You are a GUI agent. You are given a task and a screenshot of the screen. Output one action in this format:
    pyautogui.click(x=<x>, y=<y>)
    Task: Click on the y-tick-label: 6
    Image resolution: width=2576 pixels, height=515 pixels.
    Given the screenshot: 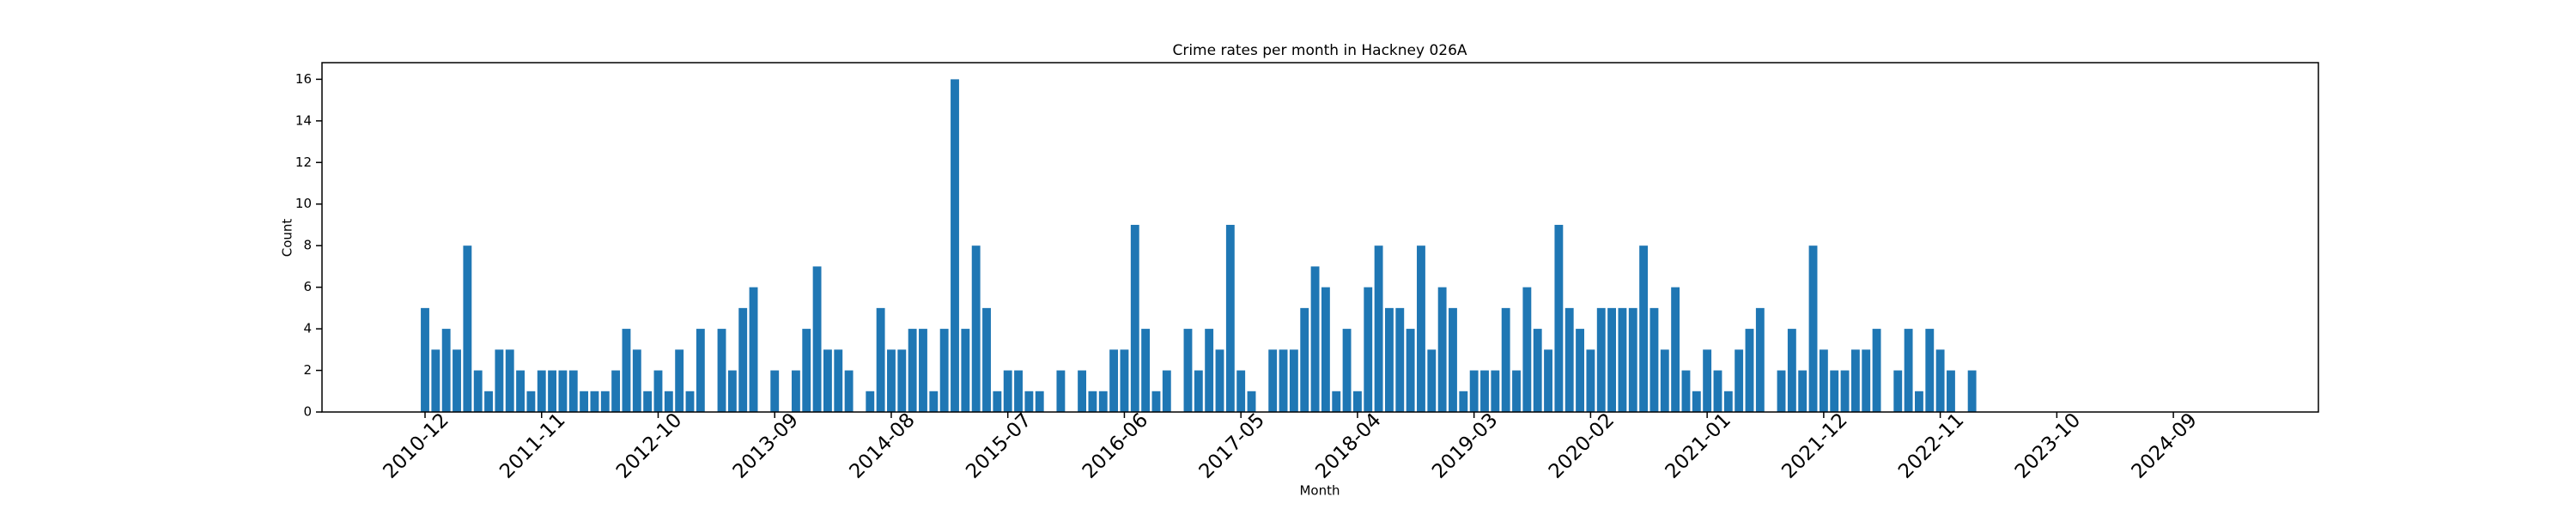 What is the action you would take?
    pyautogui.click(x=307, y=286)
    